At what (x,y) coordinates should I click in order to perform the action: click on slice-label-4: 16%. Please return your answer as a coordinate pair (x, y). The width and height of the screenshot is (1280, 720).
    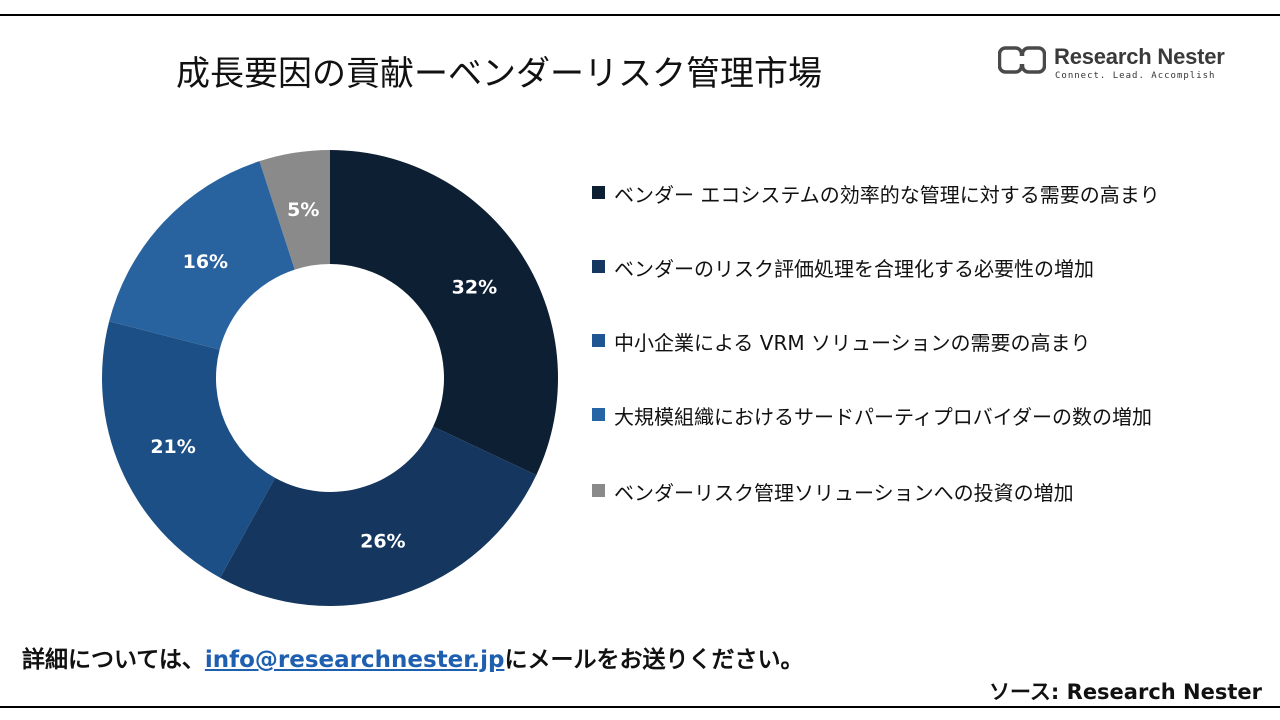
    Looking at the image, I should click on (205, 262).